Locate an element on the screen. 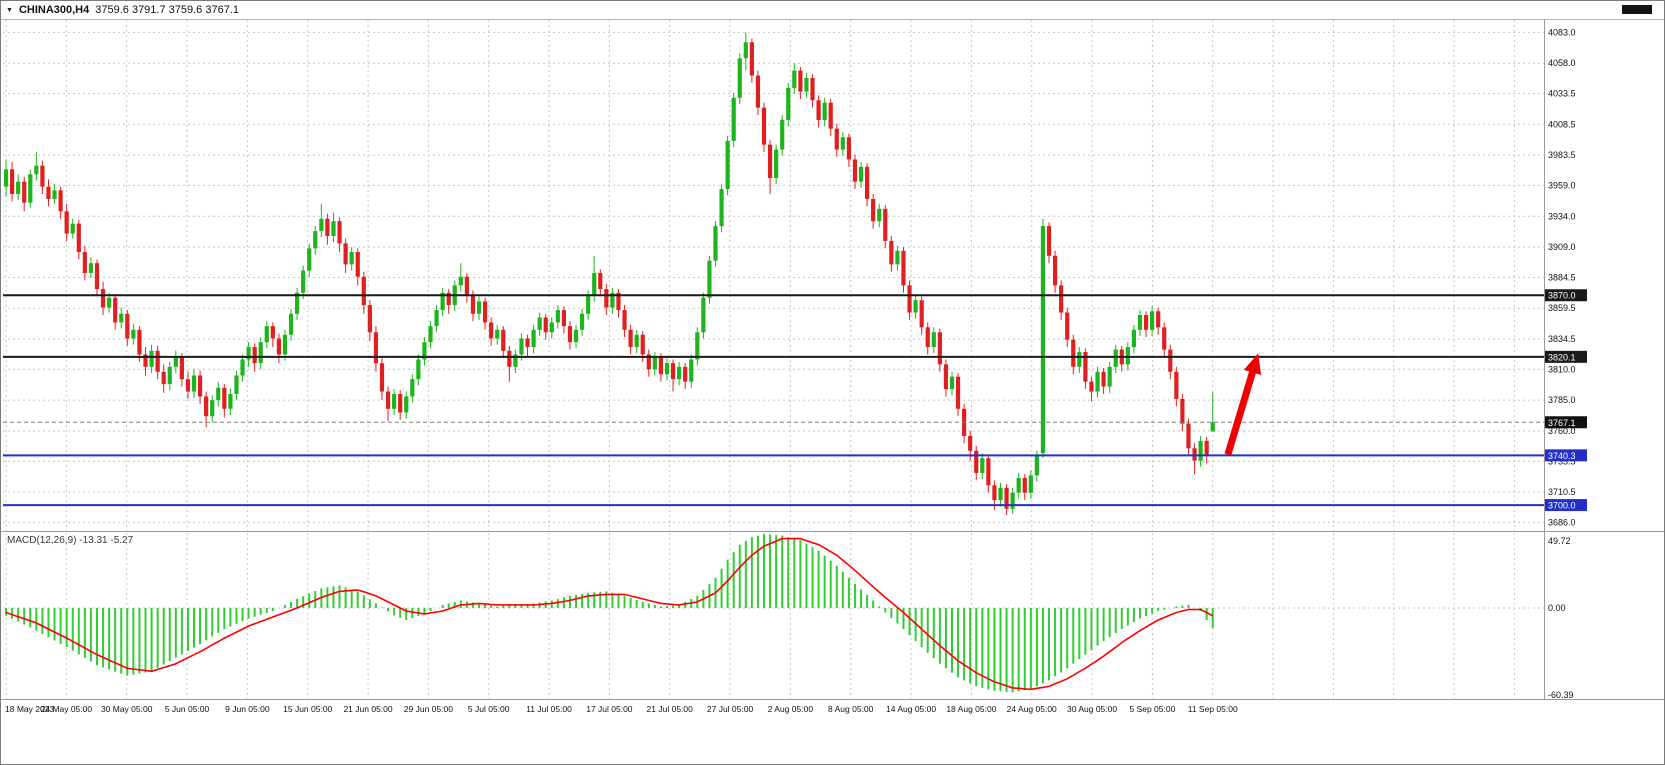  price-axis-label: 3686.0 is located at coordinates (1562, 522).